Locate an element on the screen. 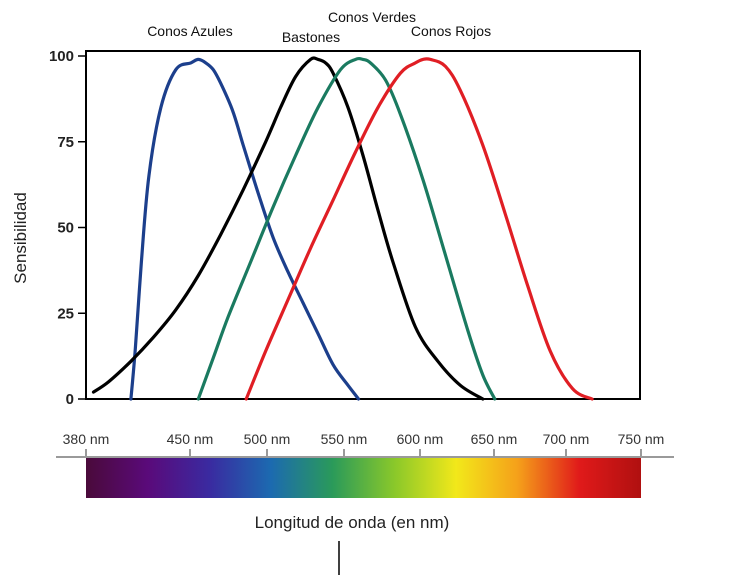  x-tick-label-380: 380 nm is located at coordinates (86, 439).